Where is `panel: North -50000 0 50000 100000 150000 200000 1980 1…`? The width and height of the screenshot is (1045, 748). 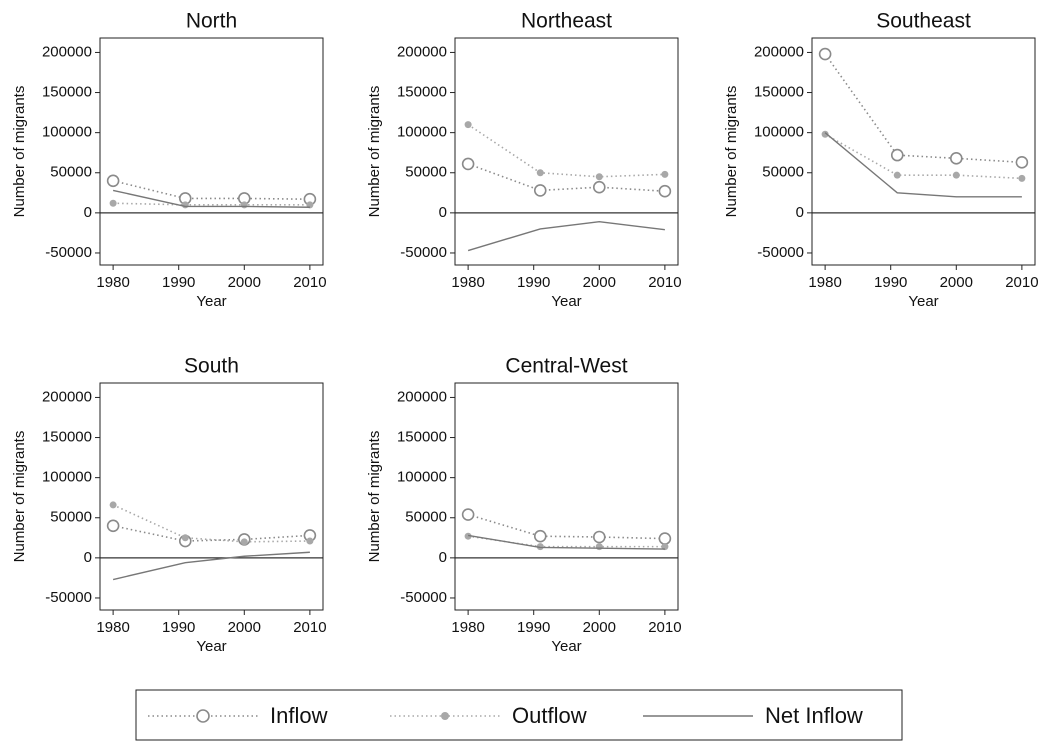 panel: North -50000 0 50000 100000 150000 200000 1980 1… is located at coordinates (169, 160).